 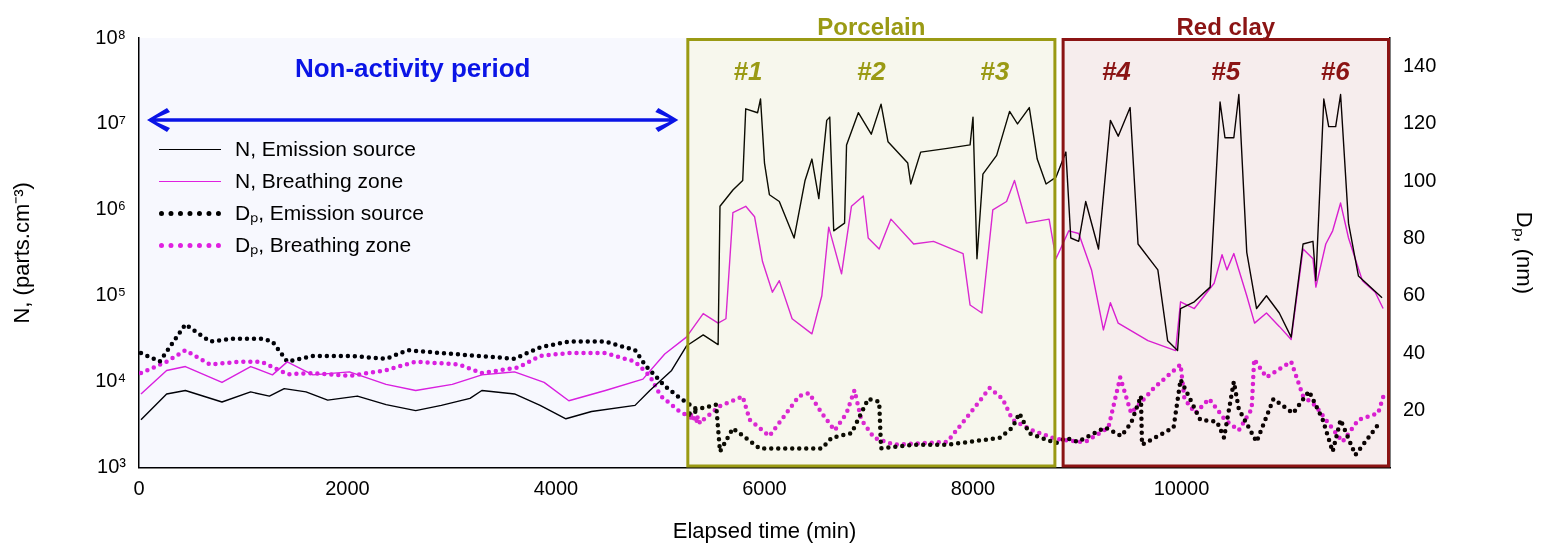 What do you see at coordinates (1335, 71) in the screenshot?
I see `annotation: #6` at bounding box center [1335, 71].